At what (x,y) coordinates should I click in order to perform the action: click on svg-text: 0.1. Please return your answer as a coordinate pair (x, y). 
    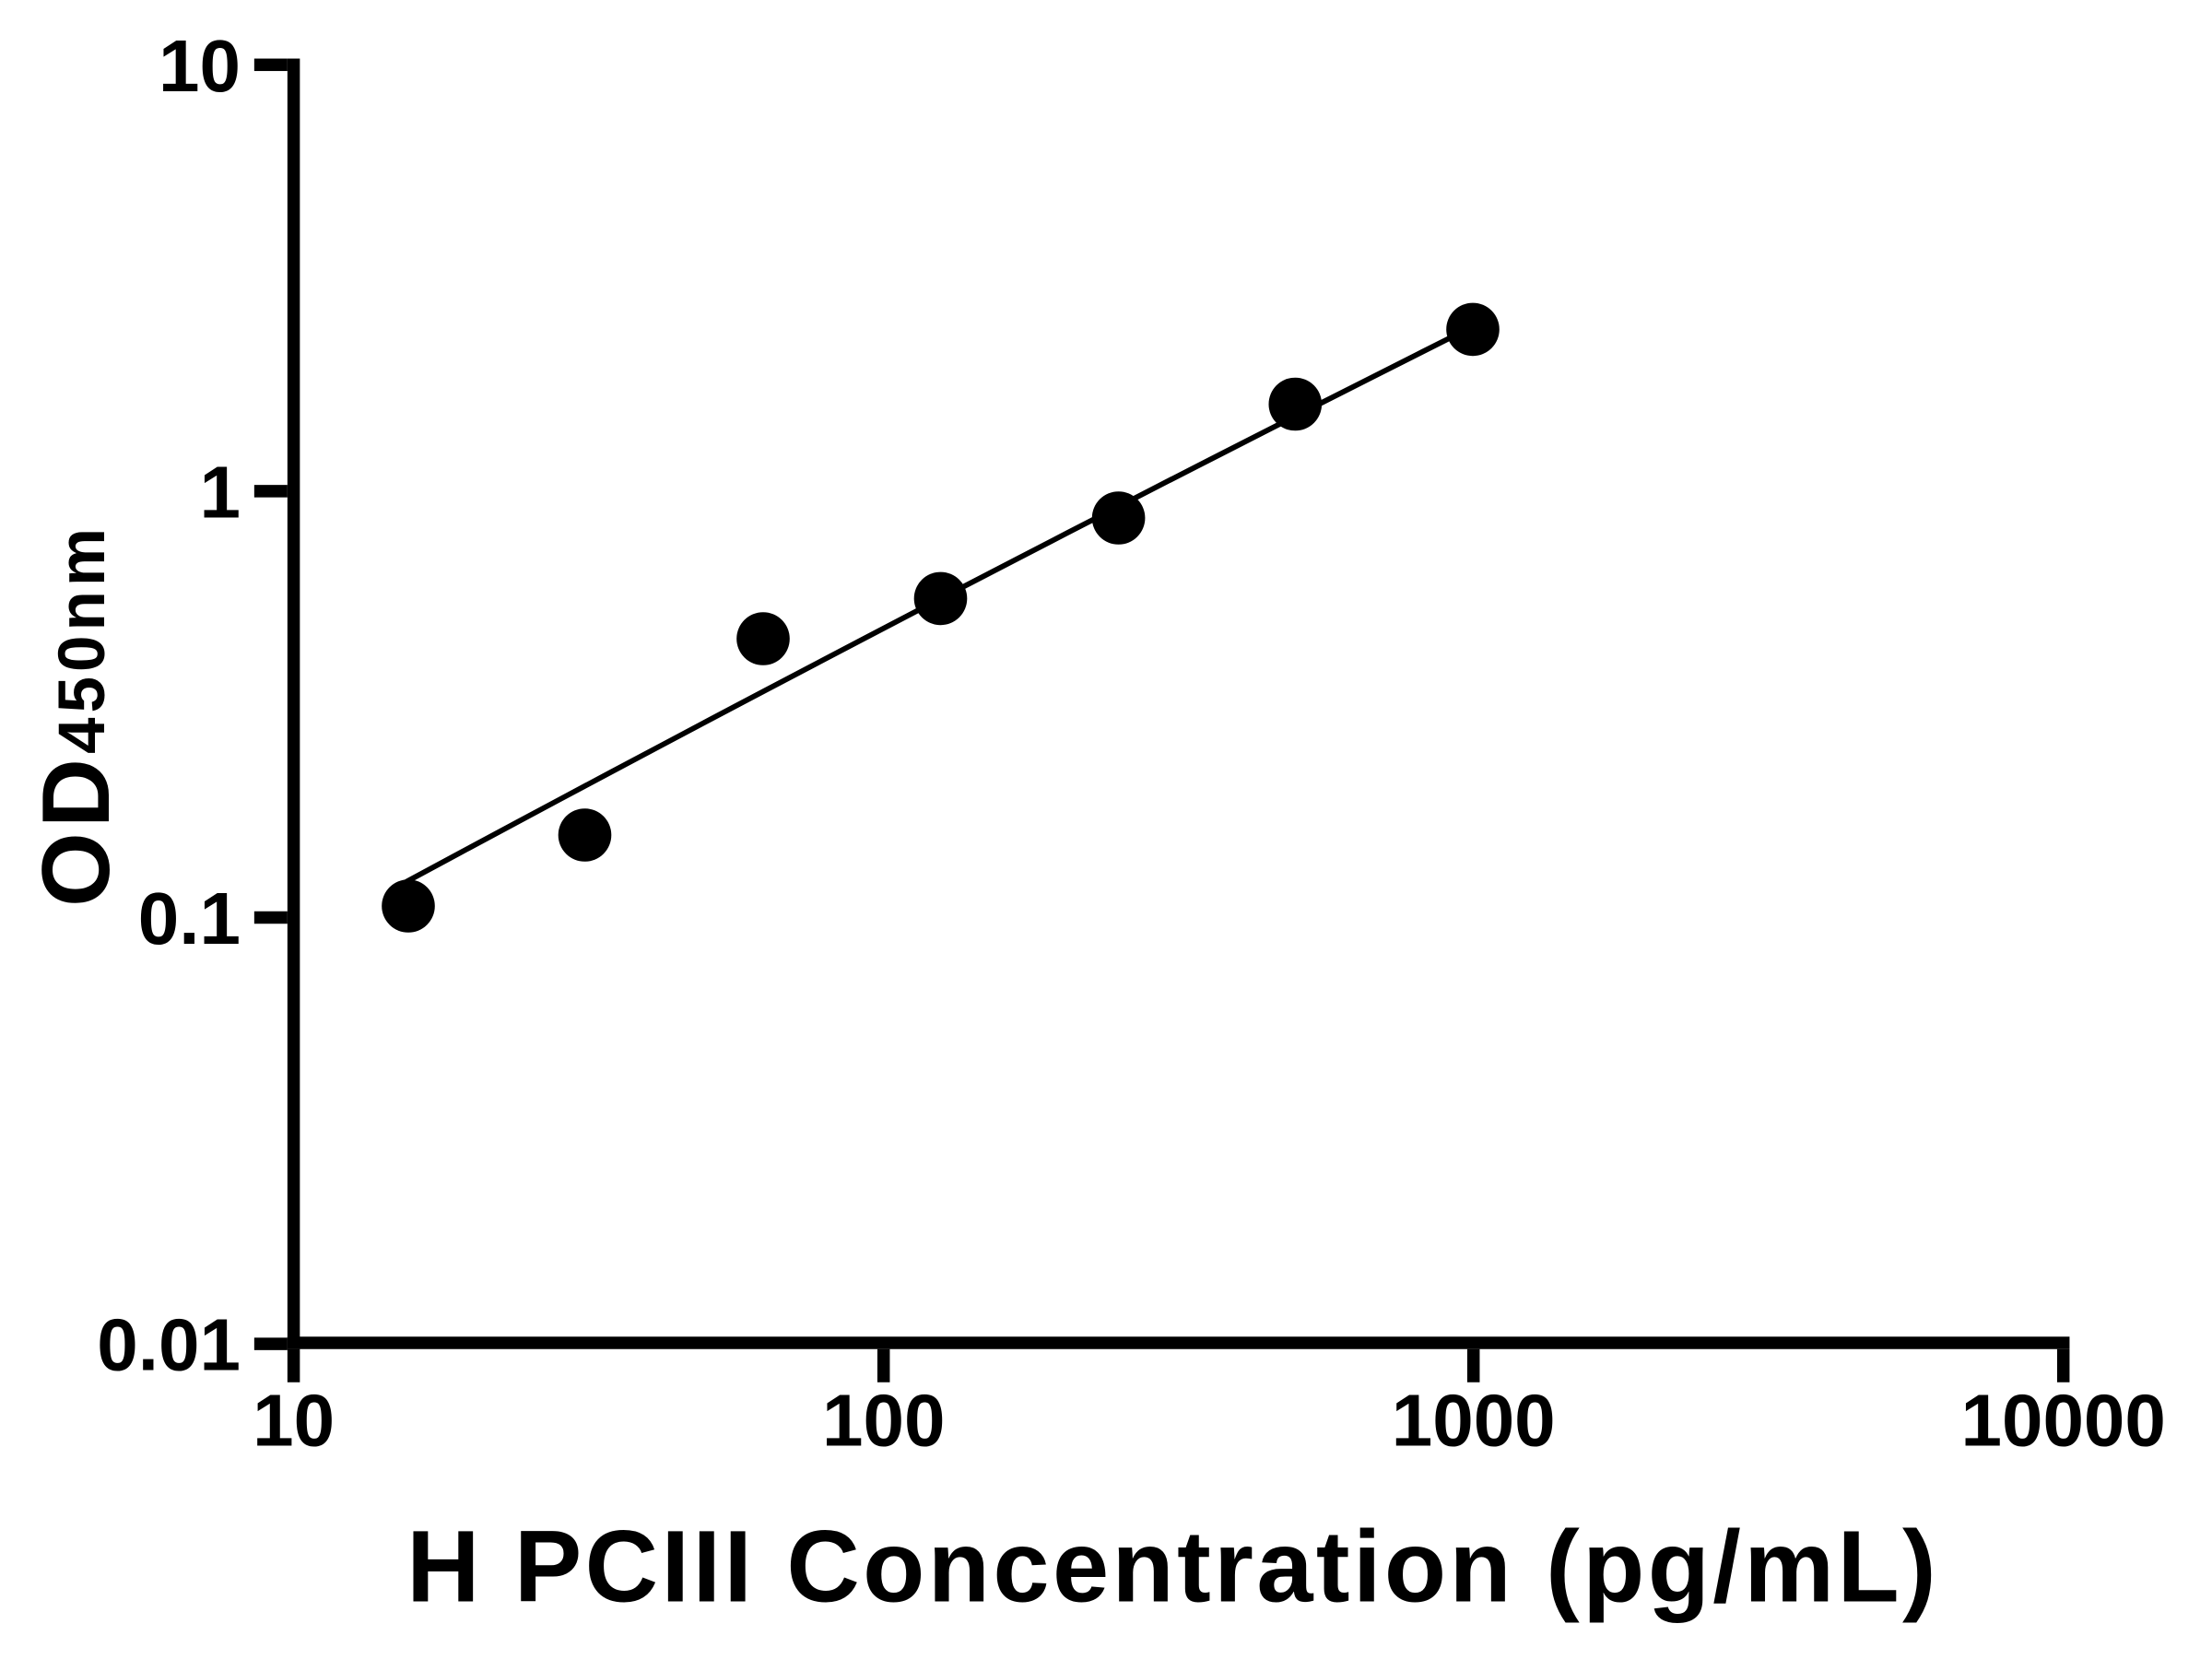
    Looking at the image, I should click on (189, 918).